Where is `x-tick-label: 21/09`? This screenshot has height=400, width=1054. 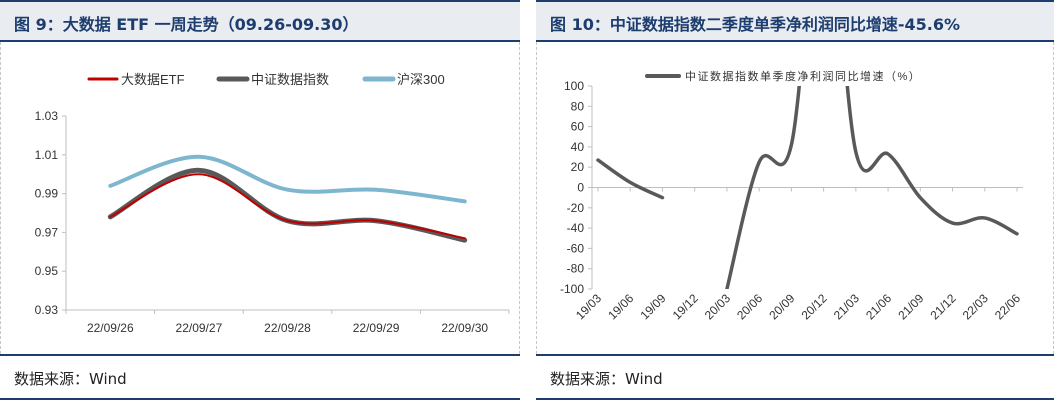
x-tick-label: 21/09 is located at coordinates (910, 306).